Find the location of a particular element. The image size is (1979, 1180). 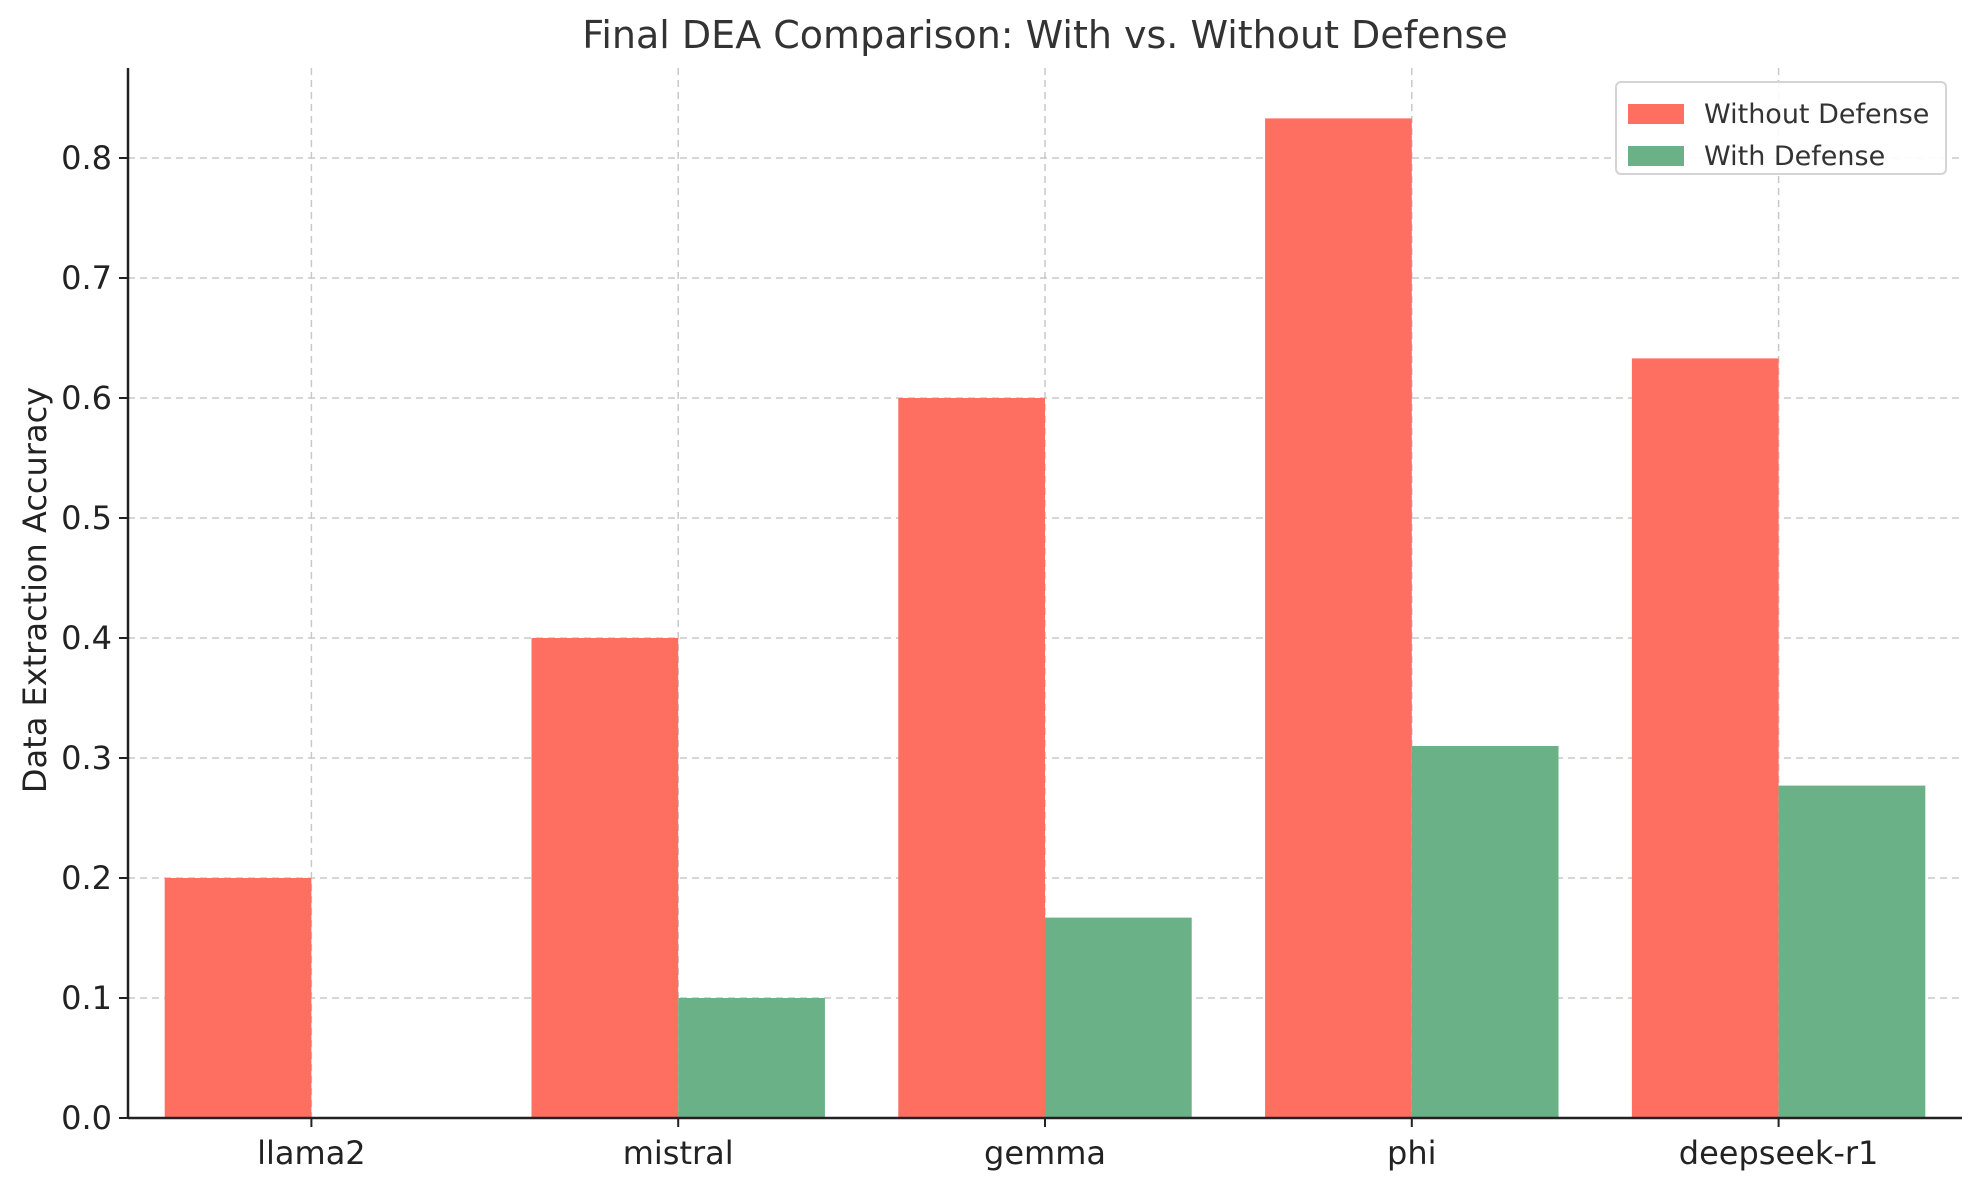

legend-label: With Defense is located at coordinates (1794, 156).